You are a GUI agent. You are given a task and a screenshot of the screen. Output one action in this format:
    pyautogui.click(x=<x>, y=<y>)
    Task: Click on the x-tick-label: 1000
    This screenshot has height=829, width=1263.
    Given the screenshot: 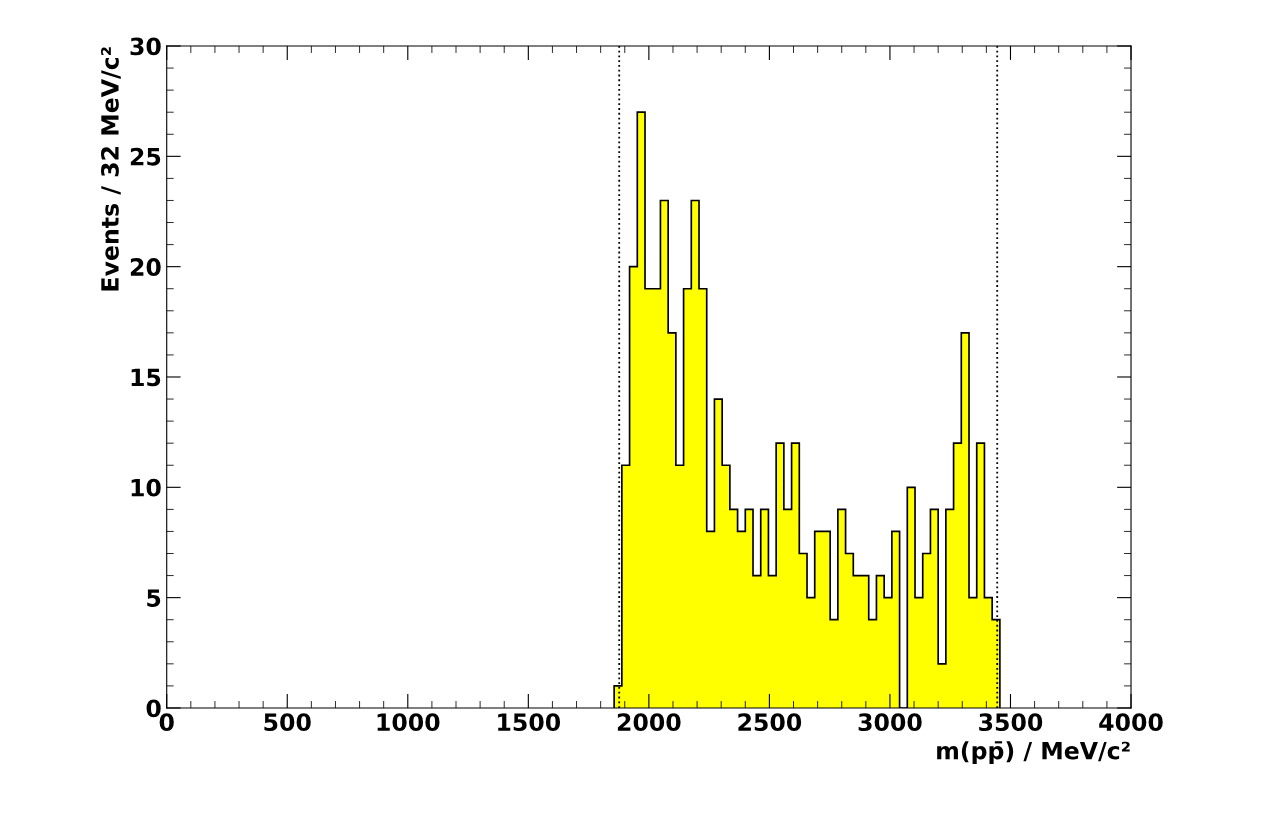 What is the action you would take?
    pyautogui.click(x=408, y=722)
    